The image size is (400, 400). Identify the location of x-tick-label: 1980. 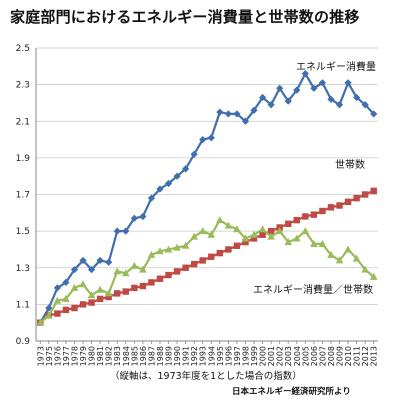
(92, 356).